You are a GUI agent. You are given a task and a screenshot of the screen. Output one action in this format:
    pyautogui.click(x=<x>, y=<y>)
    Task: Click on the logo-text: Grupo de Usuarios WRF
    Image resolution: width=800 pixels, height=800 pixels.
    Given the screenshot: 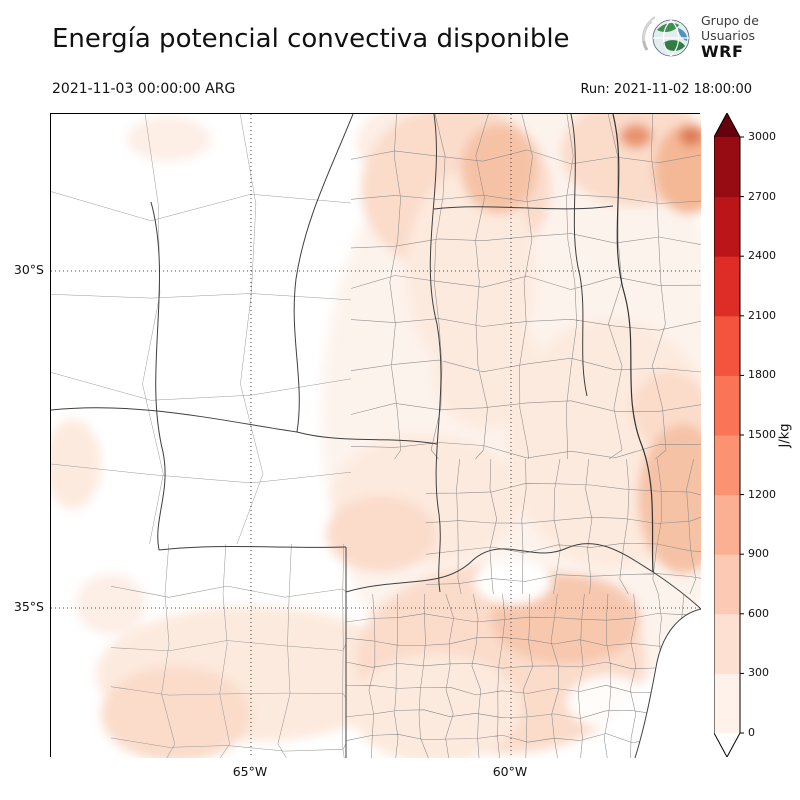 What is the action you would take?
    pyautogui.click(x=730, y=37)
    